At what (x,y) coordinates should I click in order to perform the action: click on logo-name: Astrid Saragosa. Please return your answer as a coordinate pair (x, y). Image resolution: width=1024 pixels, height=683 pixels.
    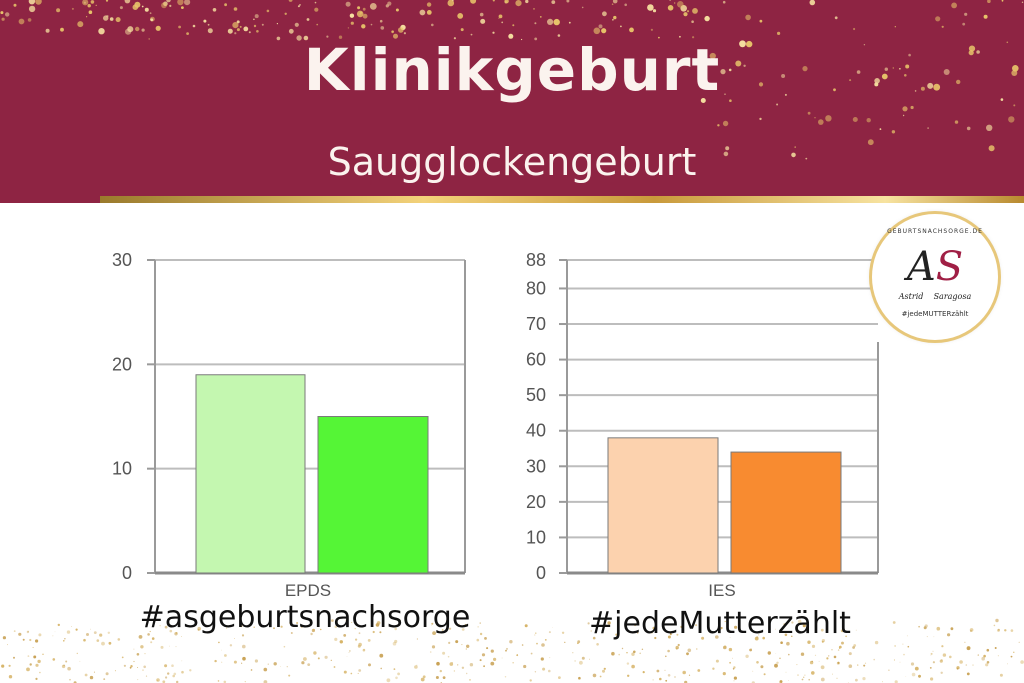
    Looking at the image, I should click on (935, 296).